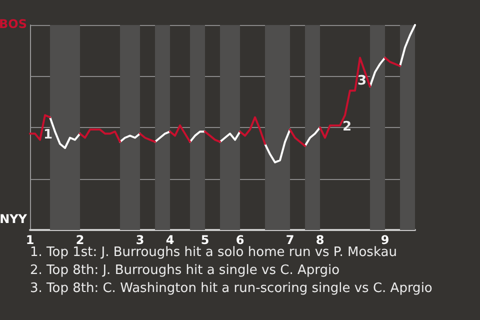 The width and height of the screenshot is (480, 320). I want to click on x-tick-label: 1, so click(30, 240).